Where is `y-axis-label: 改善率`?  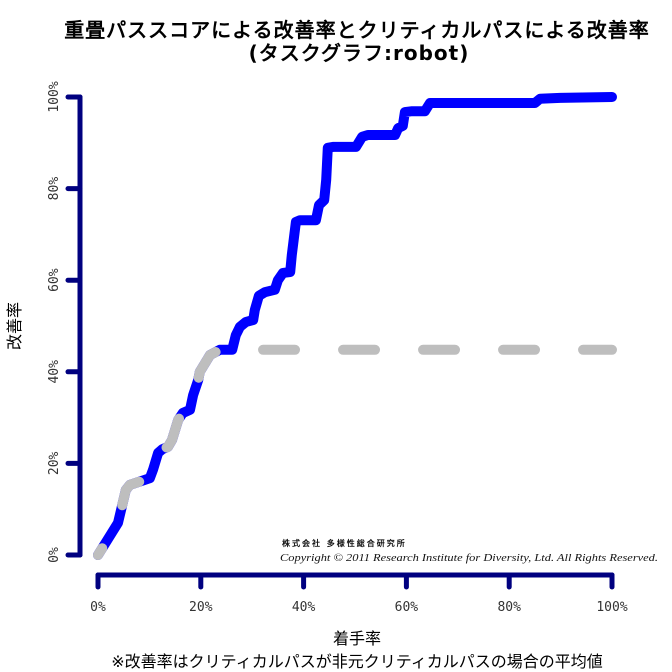 y-axis-label: 改善率 is located at coordinates (14, 326).